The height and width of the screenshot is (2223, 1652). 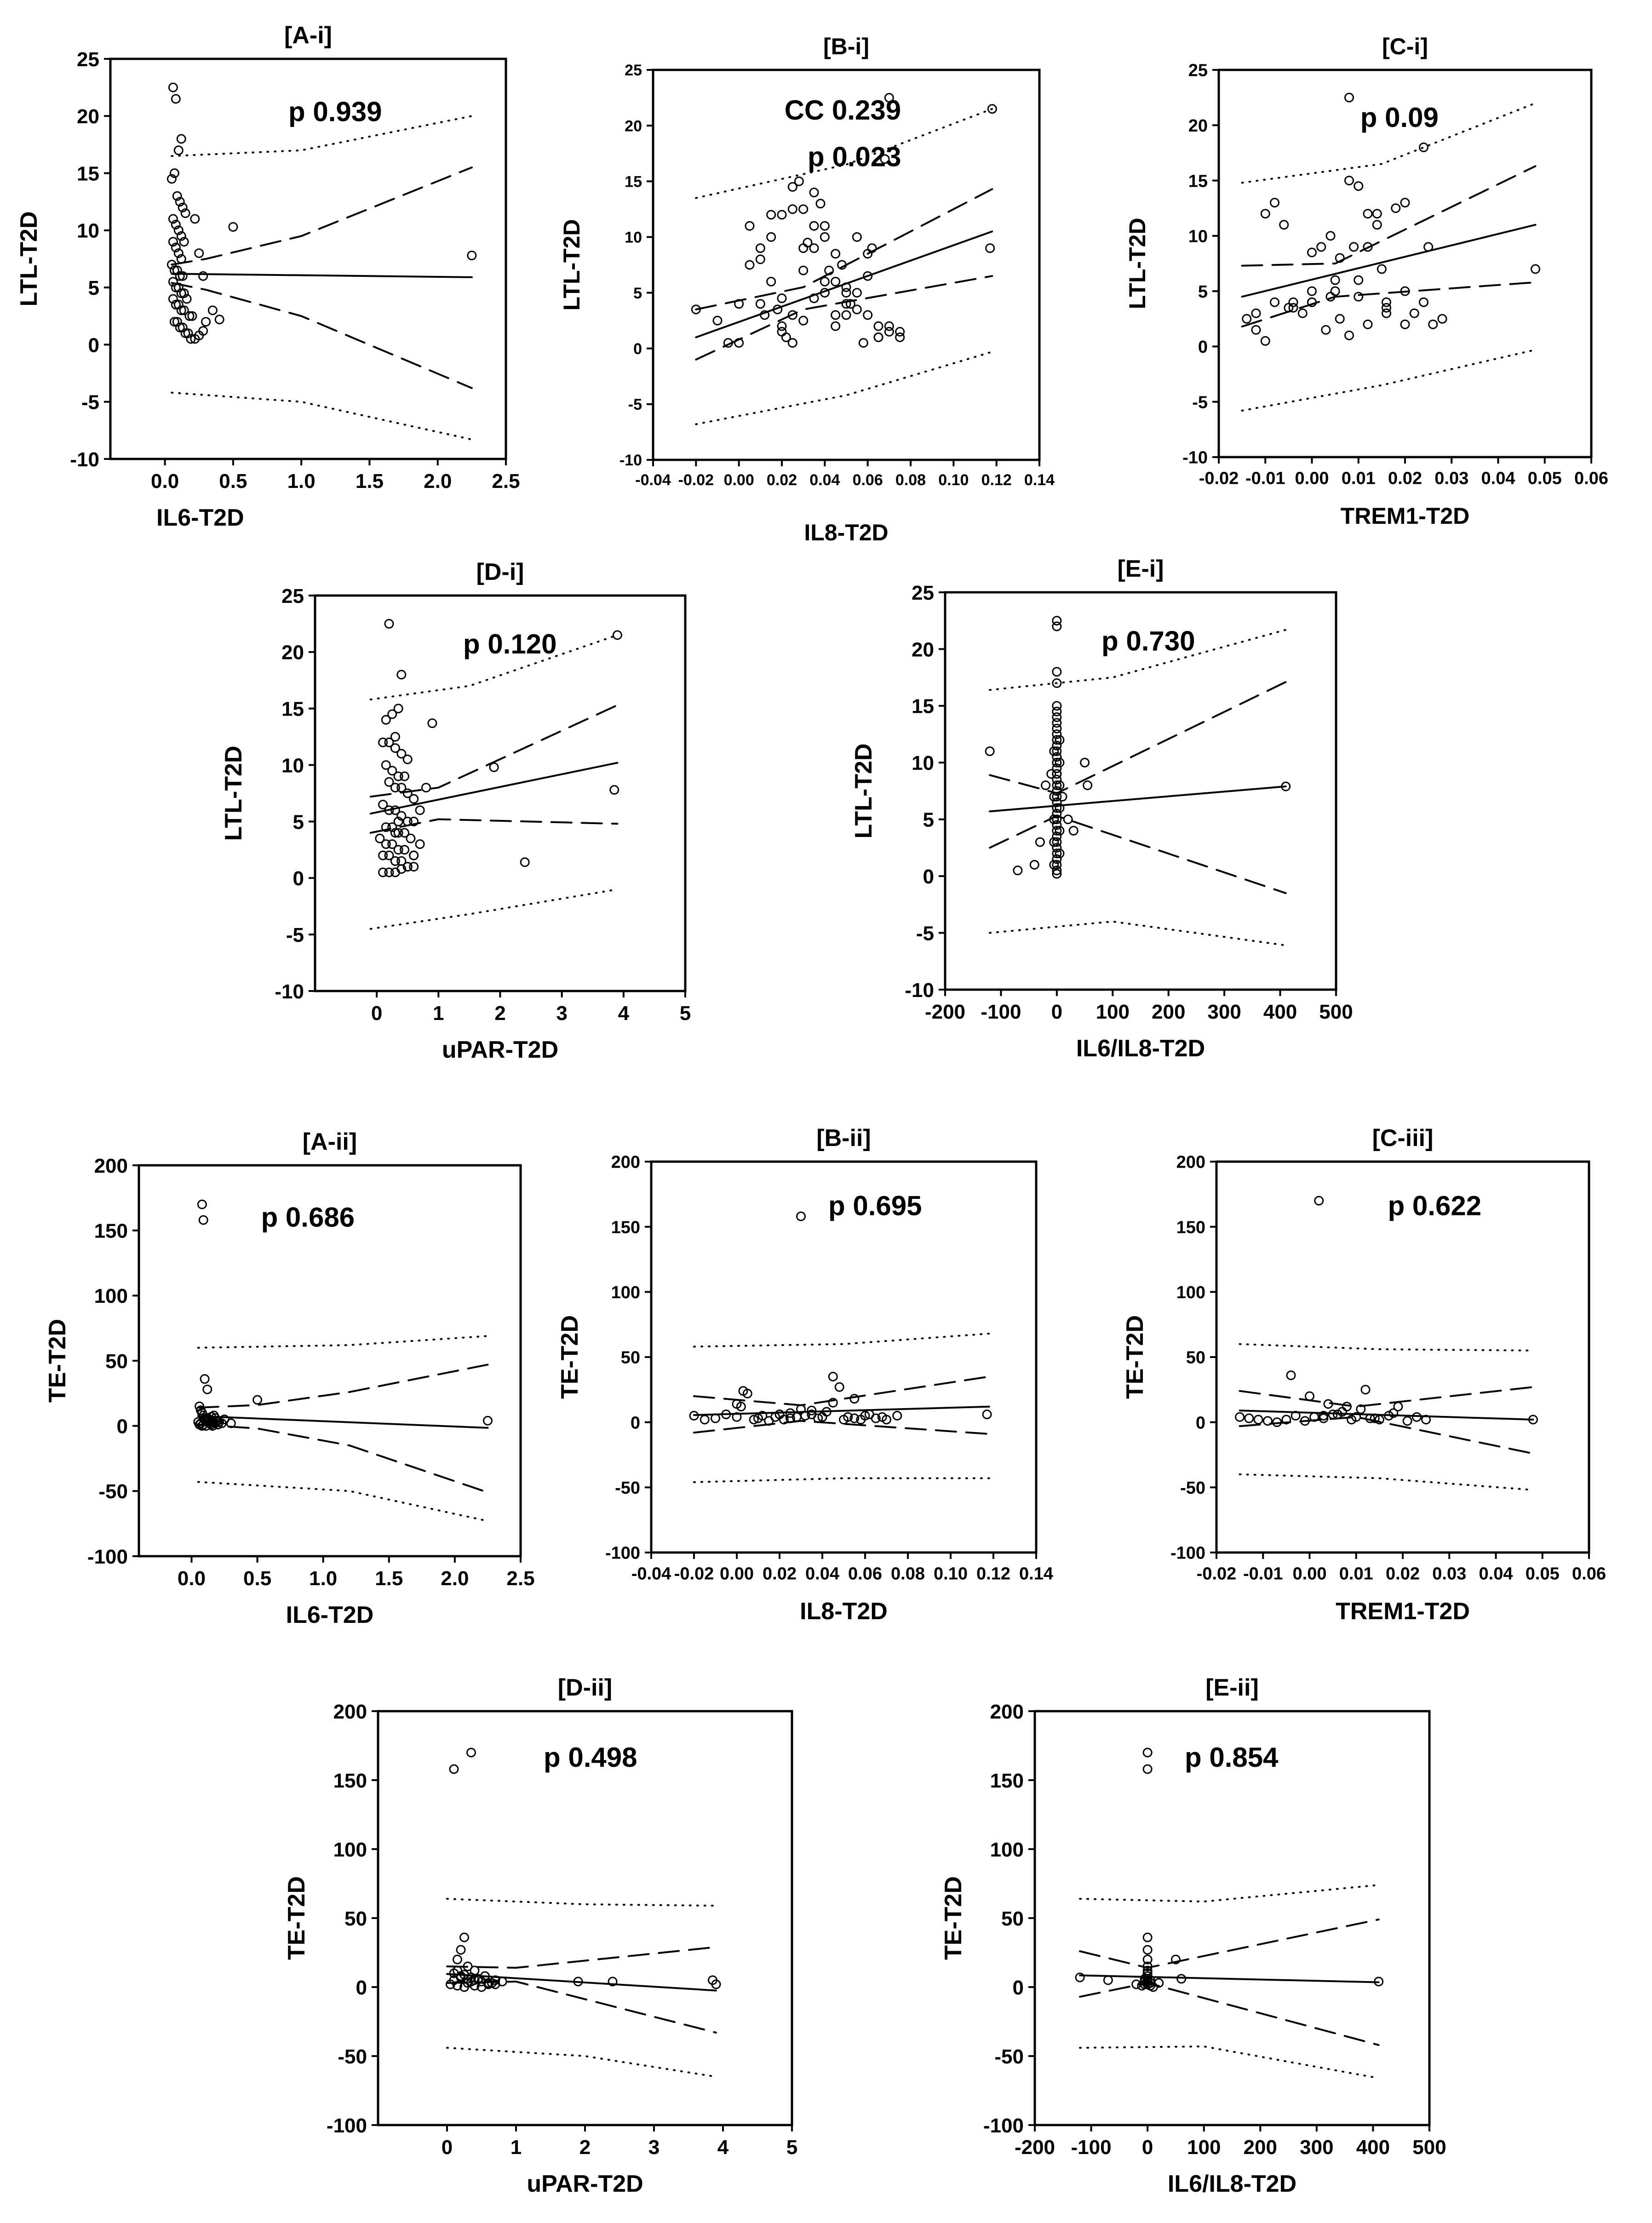 What do you see at coordinates (308, 35) in the screenshot?
I see `panel-title: [A-i]` at bounding box center [308, 35].